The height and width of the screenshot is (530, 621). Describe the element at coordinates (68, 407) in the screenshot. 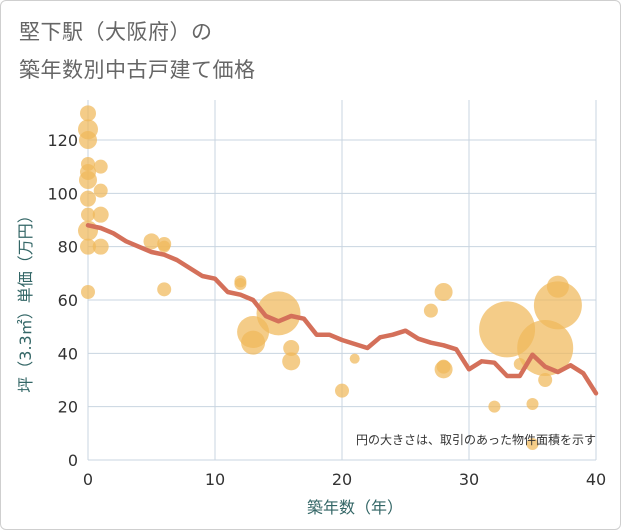

I see `y-tick-label: 20` at that location.